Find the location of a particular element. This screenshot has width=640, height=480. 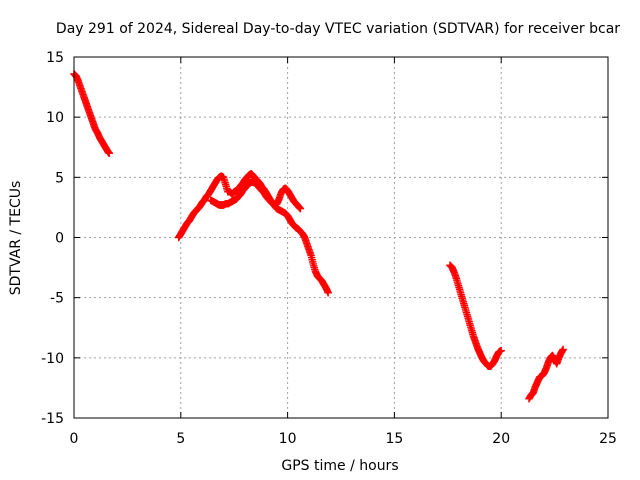

y-tick-label: -10 is located at coordinates (52, 359).